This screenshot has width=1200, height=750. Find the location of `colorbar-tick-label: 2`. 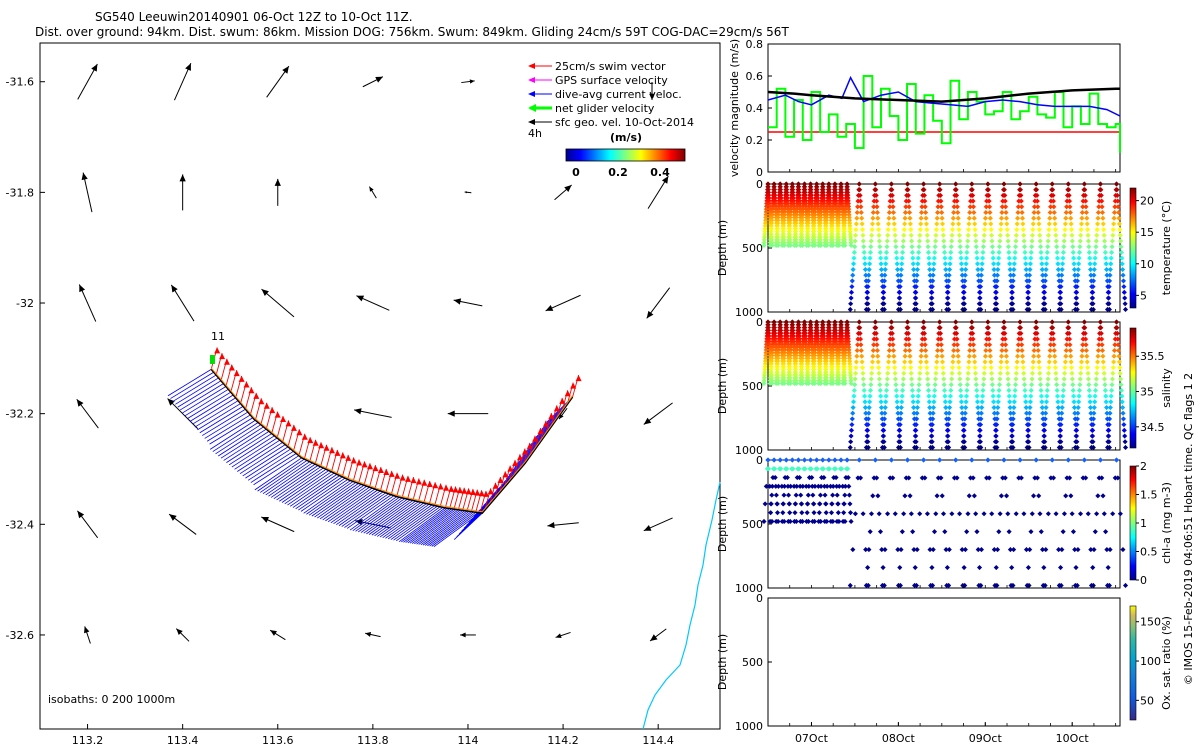

colorbar-tick-label: 2 is located at coordinates (1143, 466).